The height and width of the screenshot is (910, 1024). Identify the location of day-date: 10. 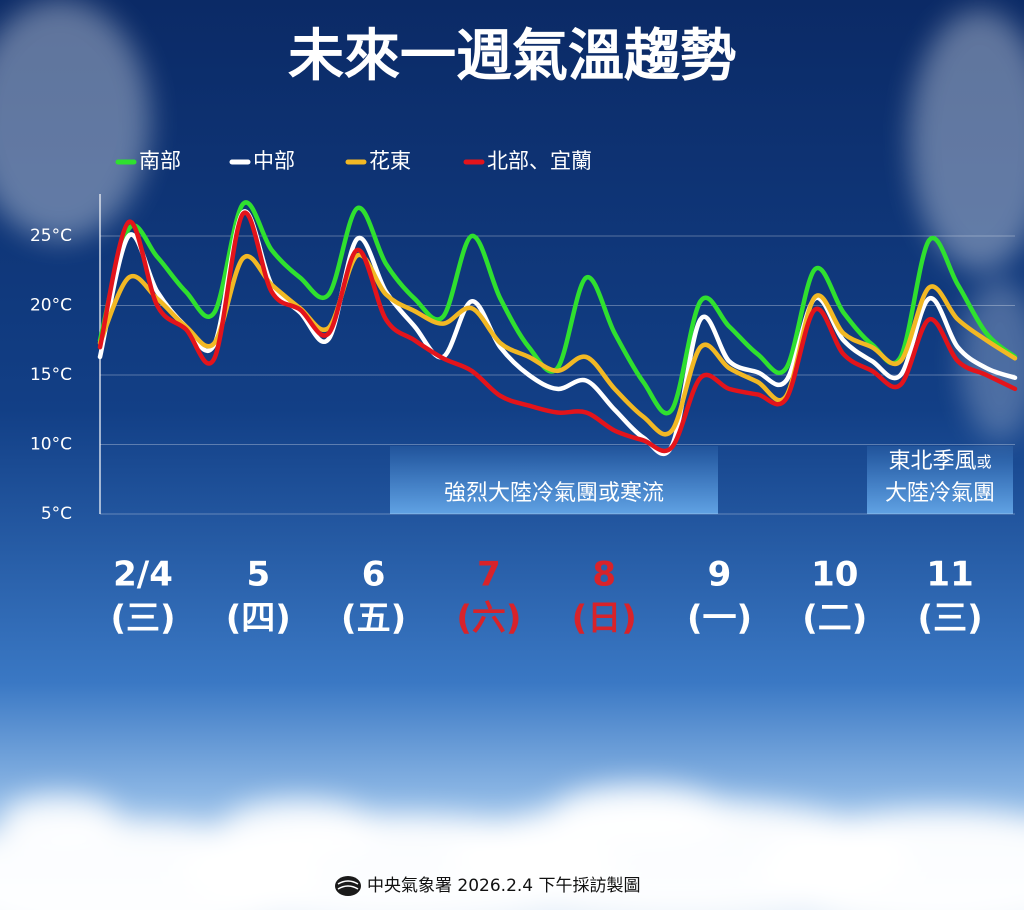
(834, 575).